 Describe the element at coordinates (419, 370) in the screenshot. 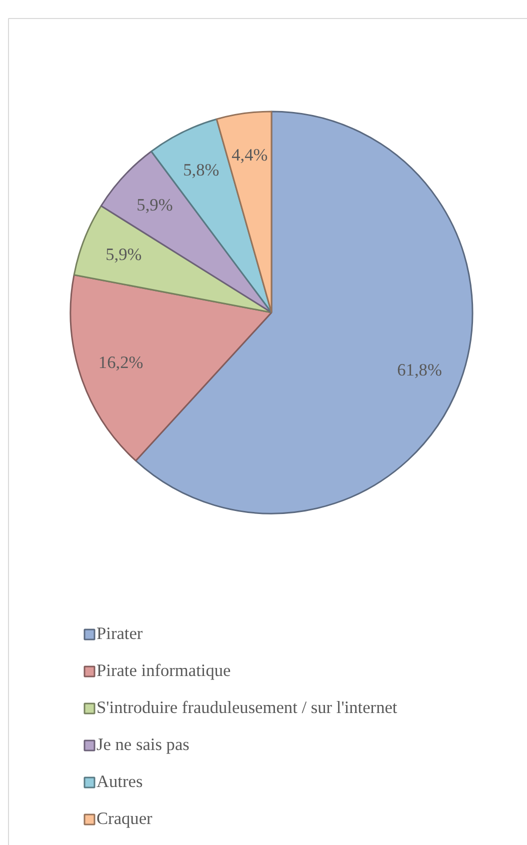

I see `data-label: 61,8%` at that location.